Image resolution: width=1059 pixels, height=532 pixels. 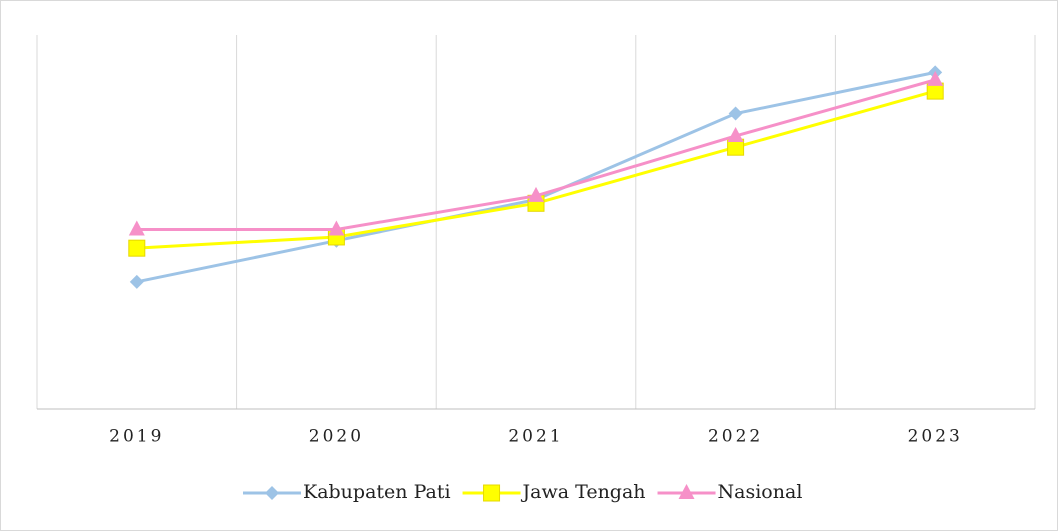 I want to click on legend-label: Jawa Tengah, so click(x=583, y=492).